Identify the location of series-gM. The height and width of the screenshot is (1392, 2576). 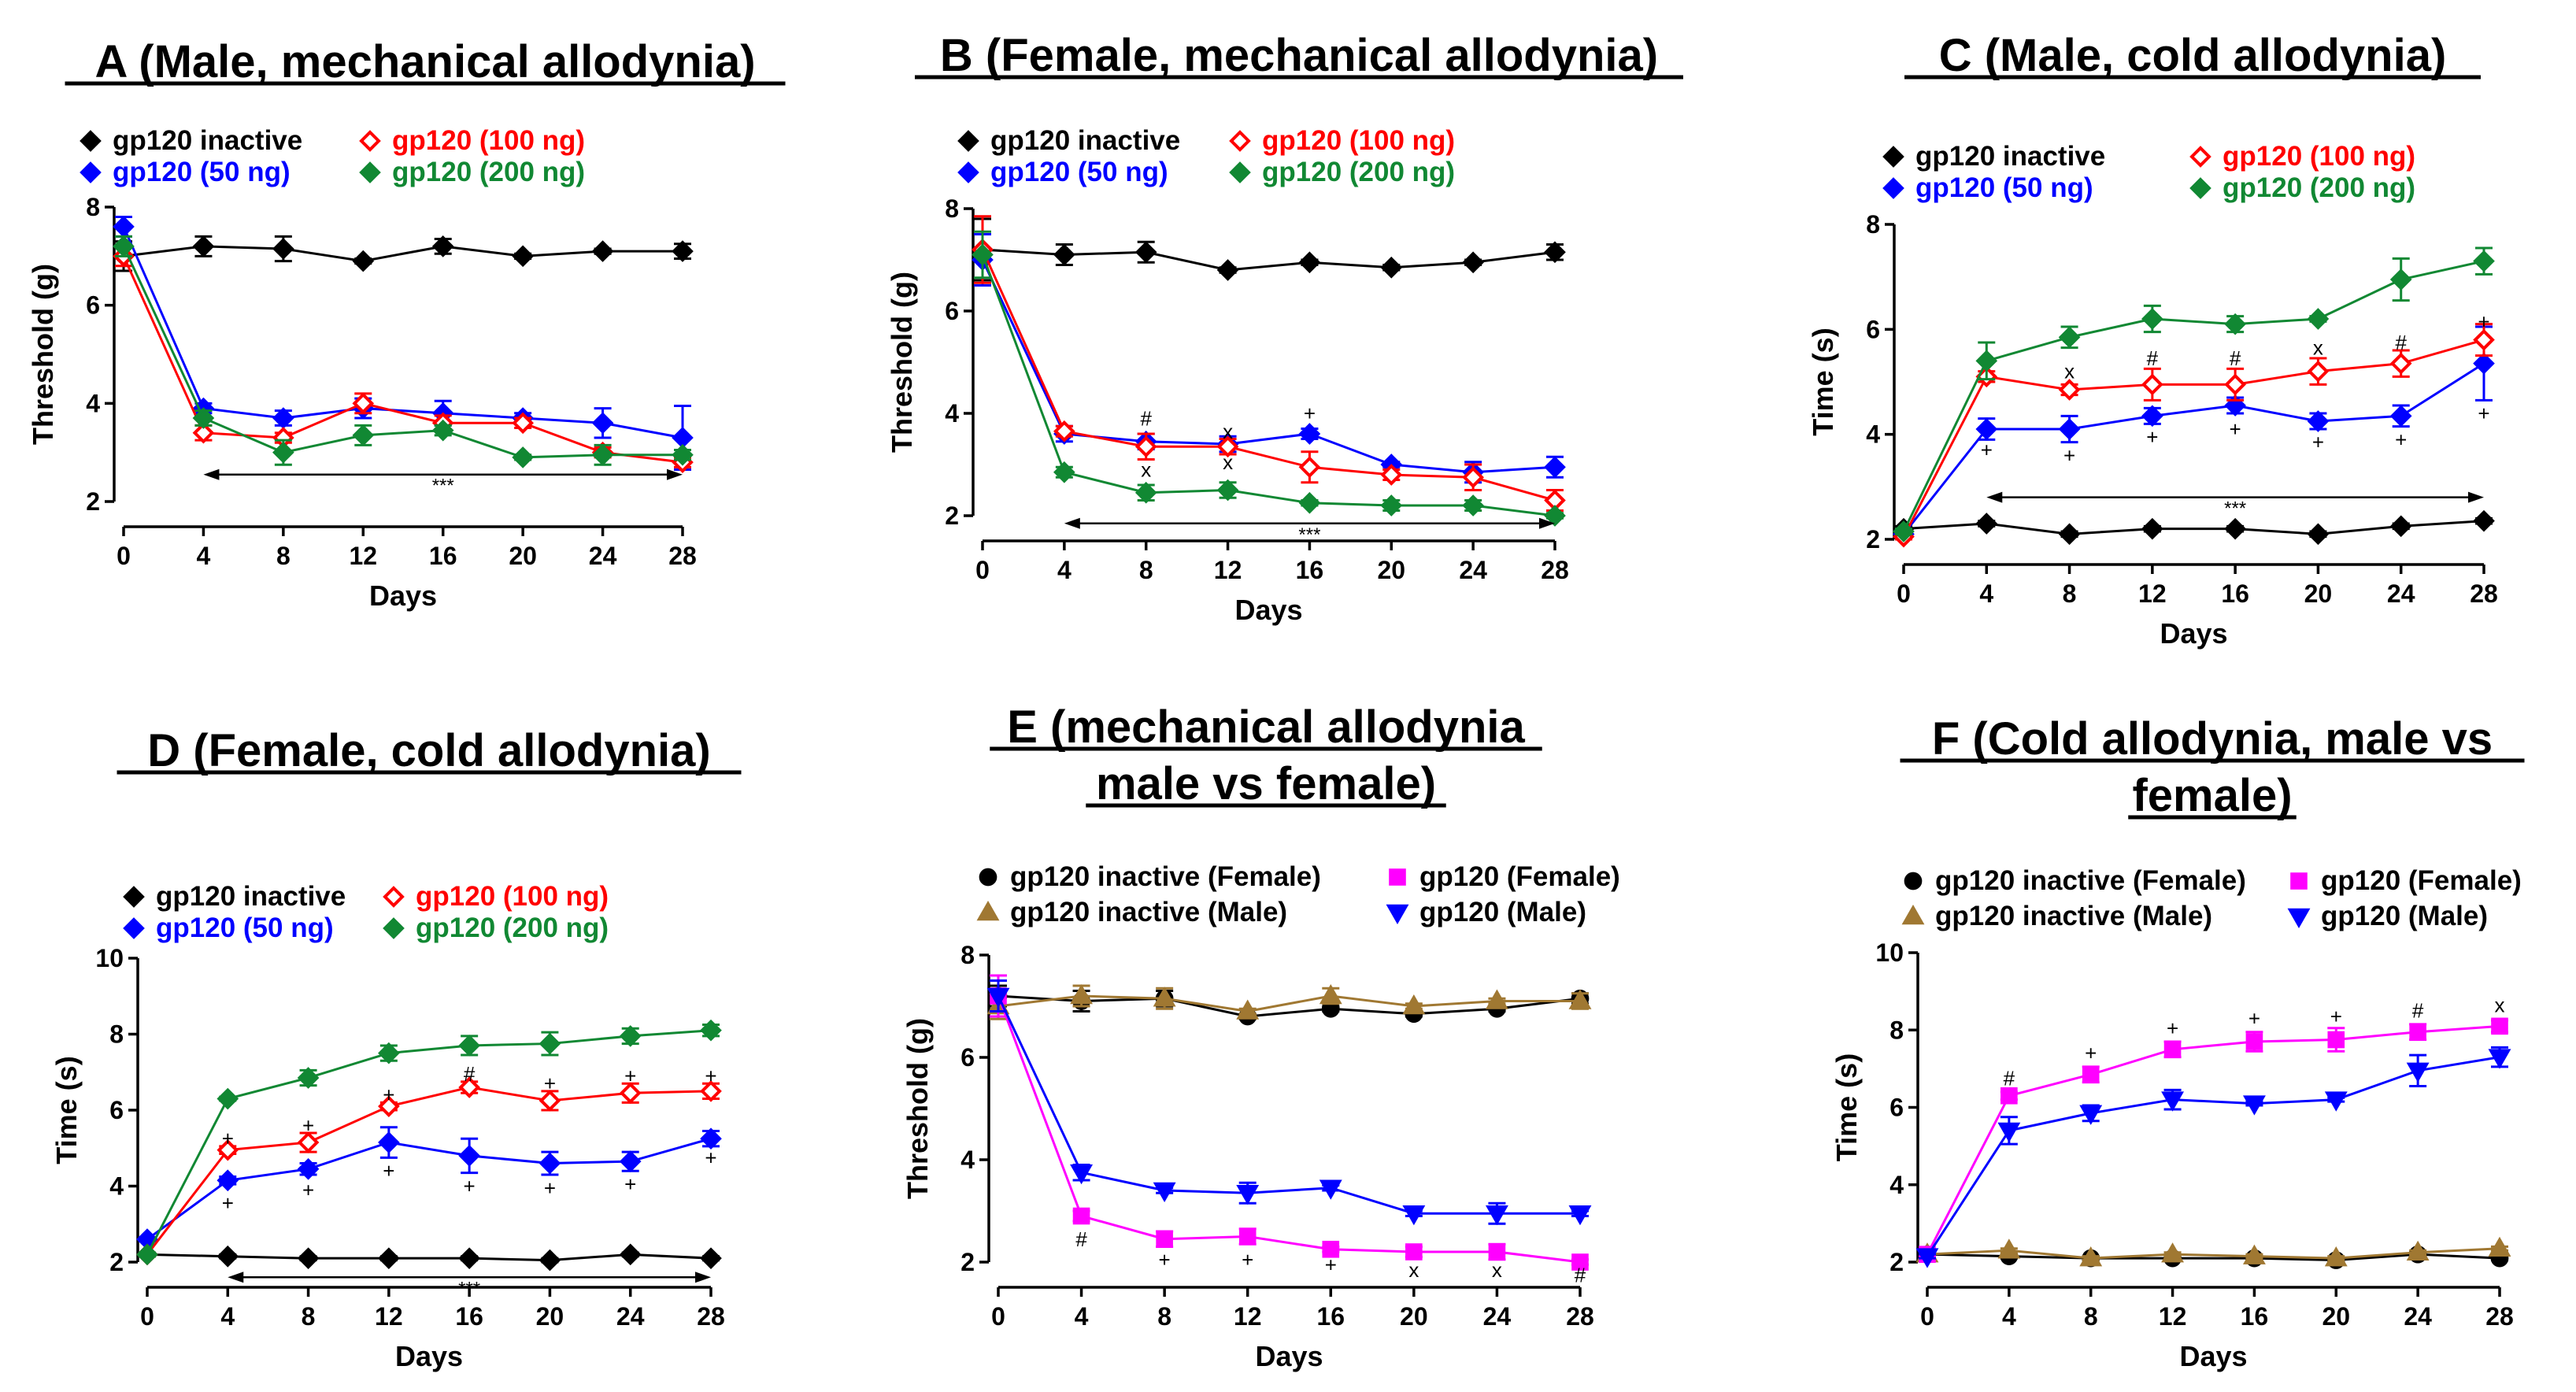
(1289, 1102).